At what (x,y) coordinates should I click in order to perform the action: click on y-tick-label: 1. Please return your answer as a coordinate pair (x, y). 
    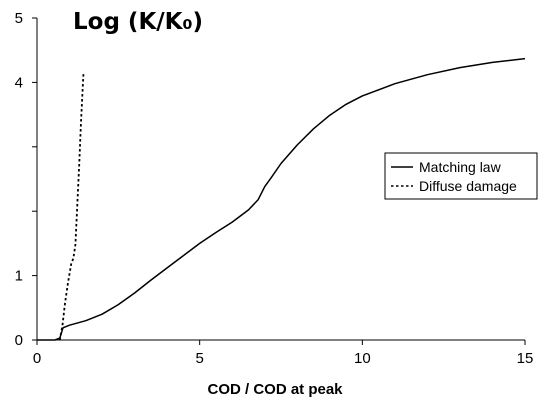
    Looking at the image, I should click on (19, 276).